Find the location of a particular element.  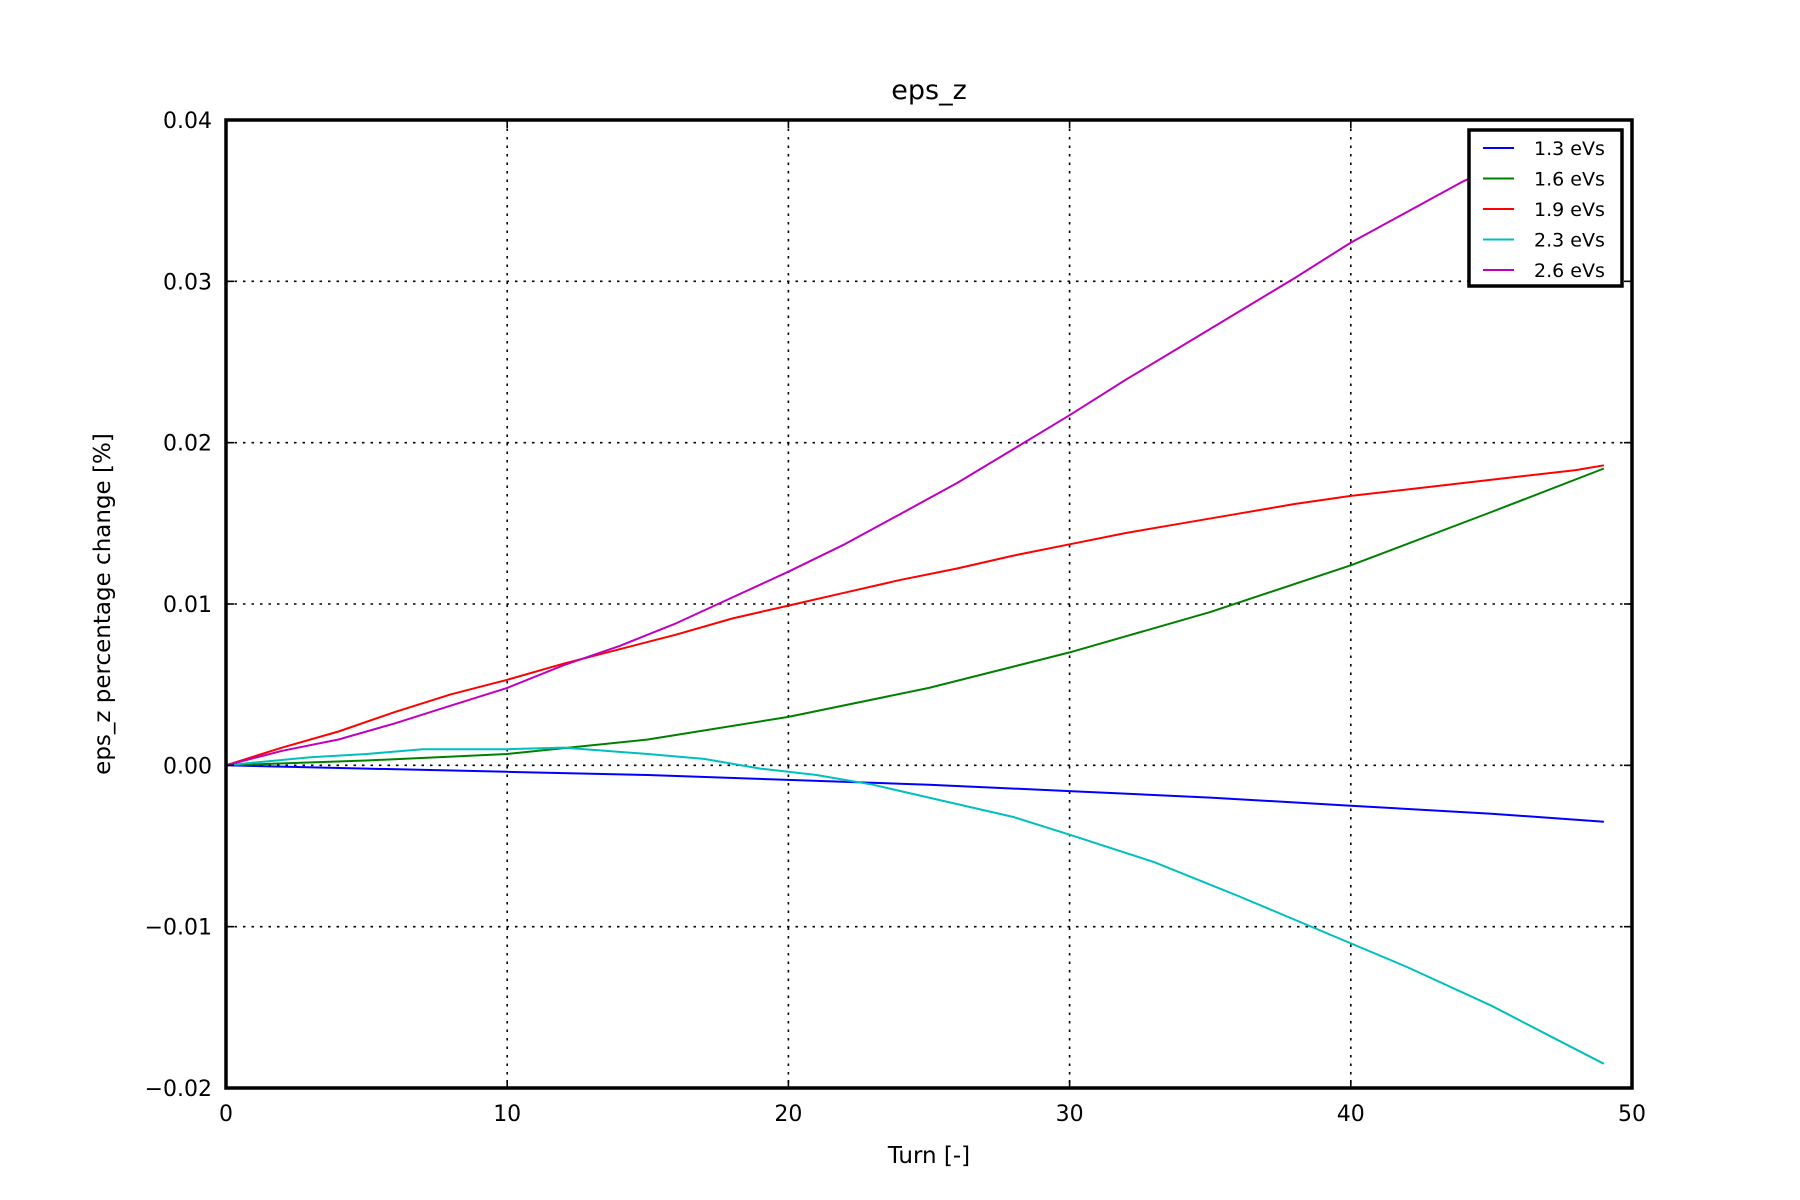

y-axis-label: eps_z percentage change [%] is located at coordinates (103, 604).